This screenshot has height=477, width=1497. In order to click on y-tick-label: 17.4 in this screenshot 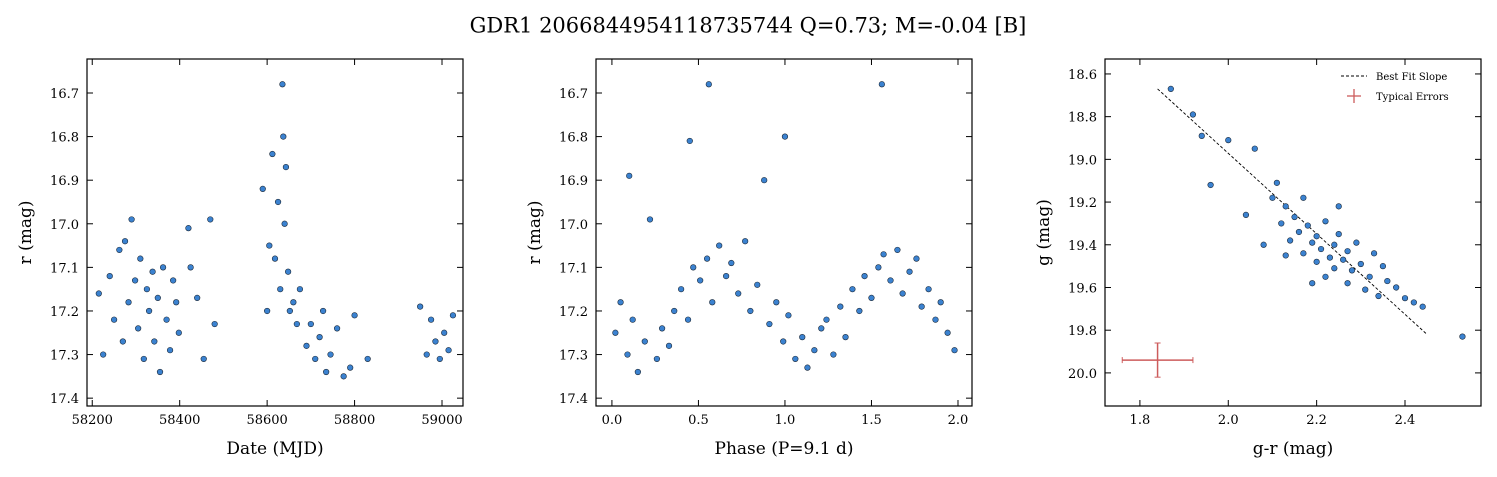, I will do `click(64, 399)`.